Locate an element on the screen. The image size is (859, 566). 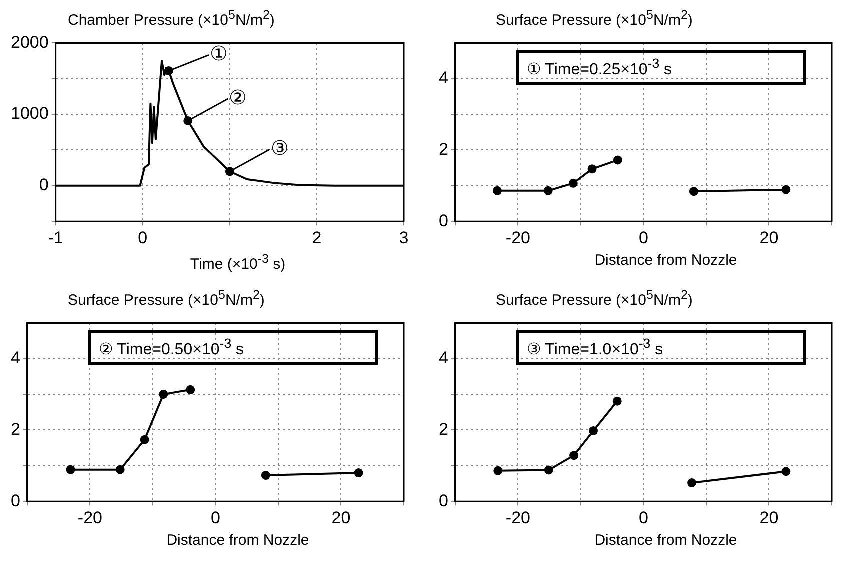
annotation: ② Time=0.50×10$^{-3}$ s is located at coordinates (233, 348).